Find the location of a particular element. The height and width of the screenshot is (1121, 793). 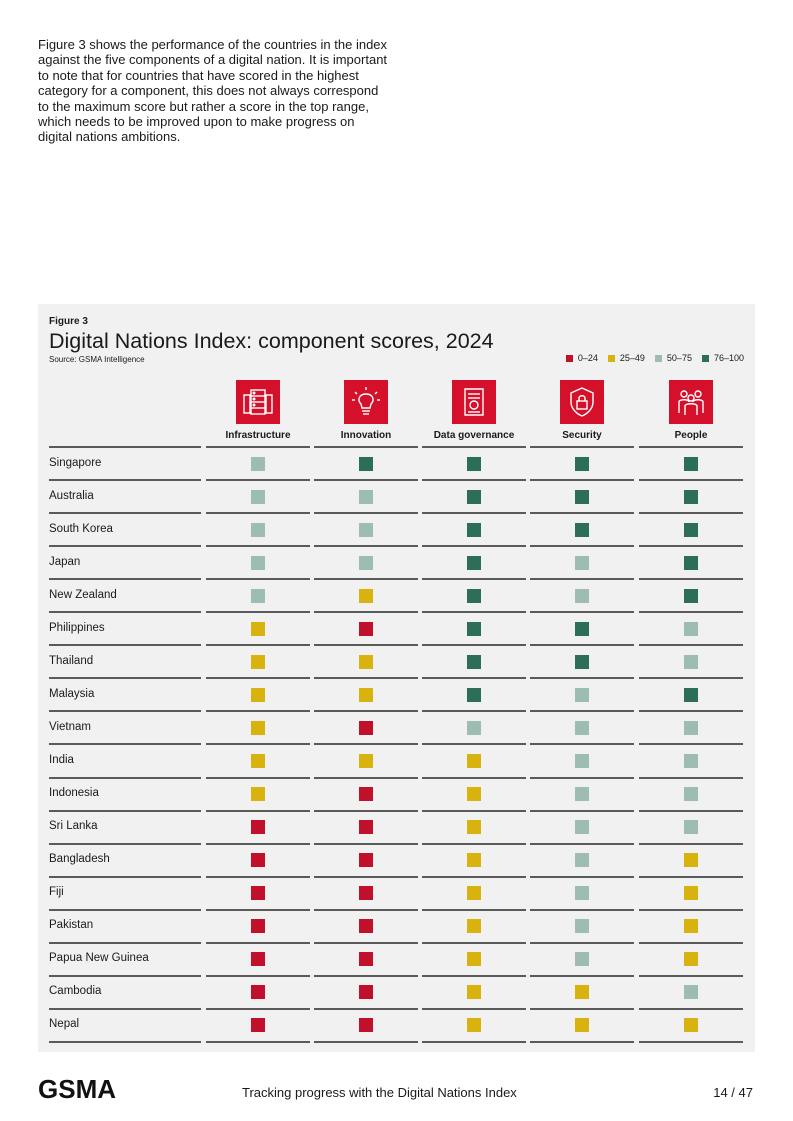

country-label: Fiji is located at coordinates (56, 892).